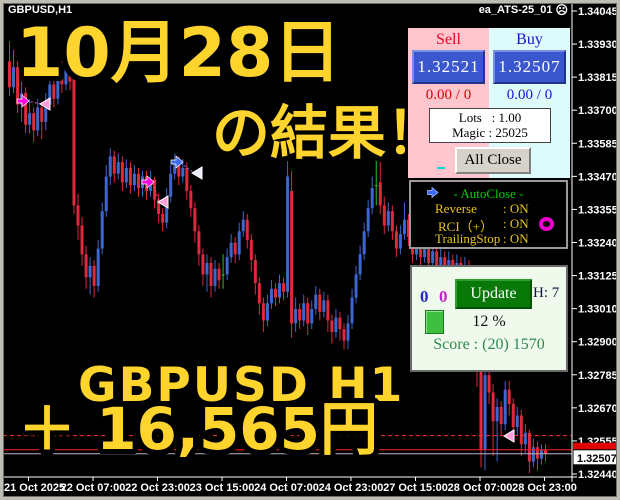  Describe the element at coordinates (286, 488) in the screenshot. I see `x-axis-label: 24 Oct 07:00` at that location.